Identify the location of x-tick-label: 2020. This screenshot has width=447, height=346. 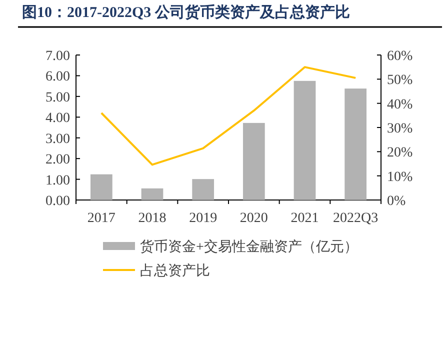
(254, 218).